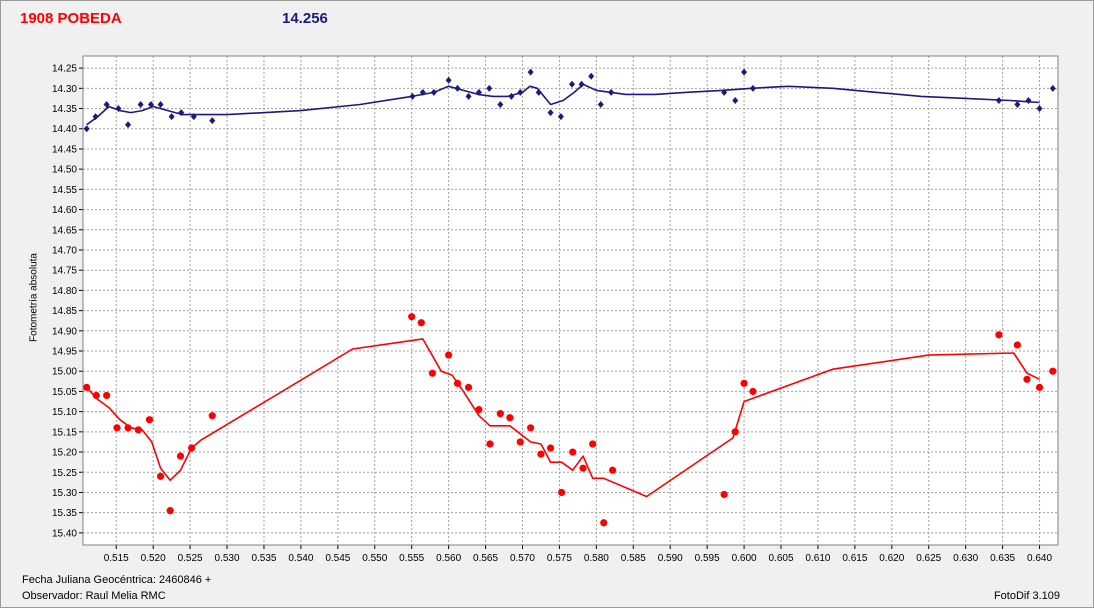  Describe the element at coordinates (64, 453) in the screenshot. I see `y-tick-label: 15.20` at that location.